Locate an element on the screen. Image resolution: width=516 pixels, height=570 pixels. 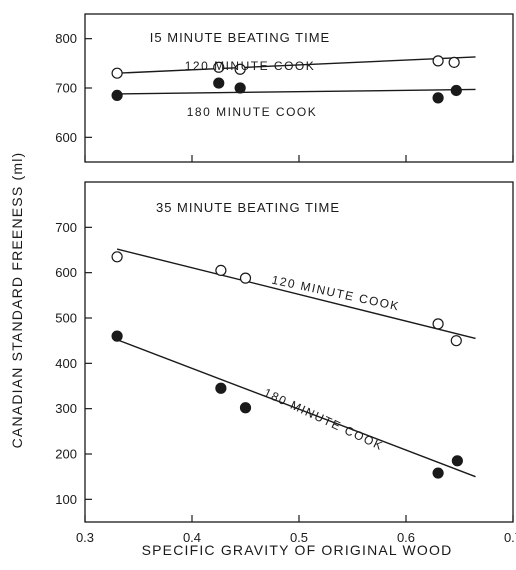
x-tick-label: 0.5 is located at coordinates (299, 537).